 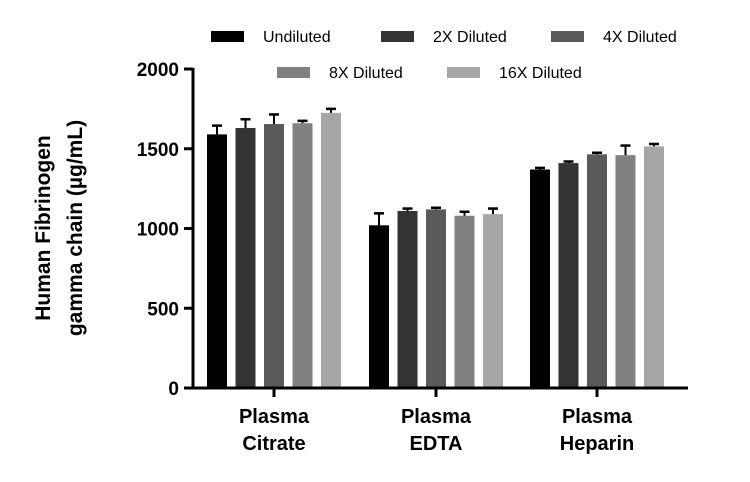 I want to click on y-tick-label: 0, so click(x=173, y=389).